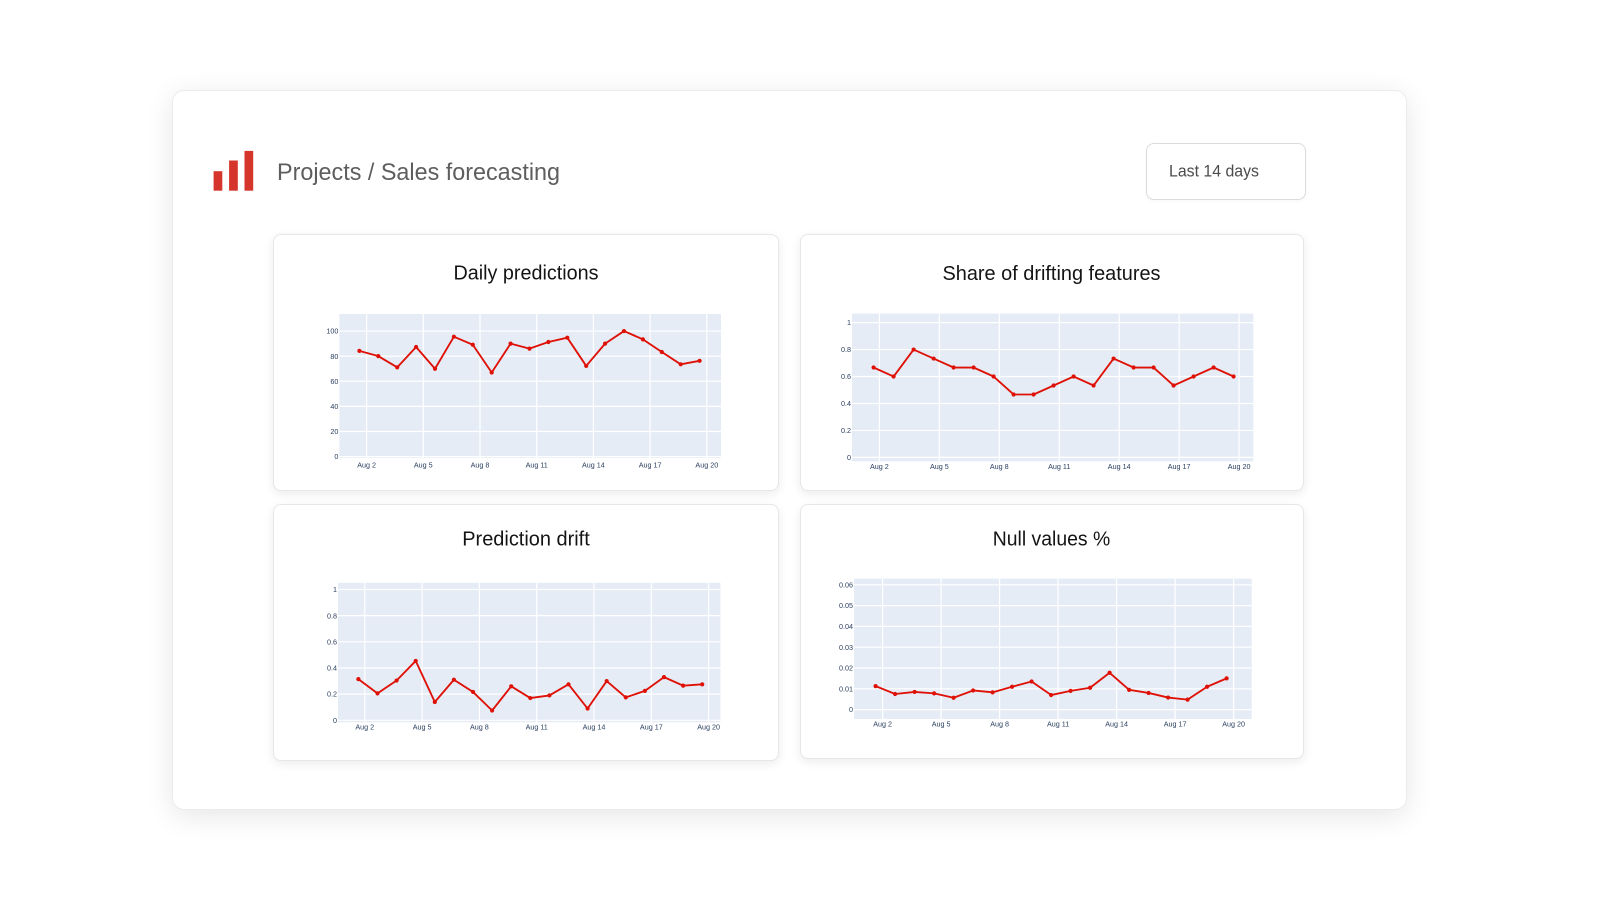  I want to click on svg-text: 0.03, so click(846, 647).